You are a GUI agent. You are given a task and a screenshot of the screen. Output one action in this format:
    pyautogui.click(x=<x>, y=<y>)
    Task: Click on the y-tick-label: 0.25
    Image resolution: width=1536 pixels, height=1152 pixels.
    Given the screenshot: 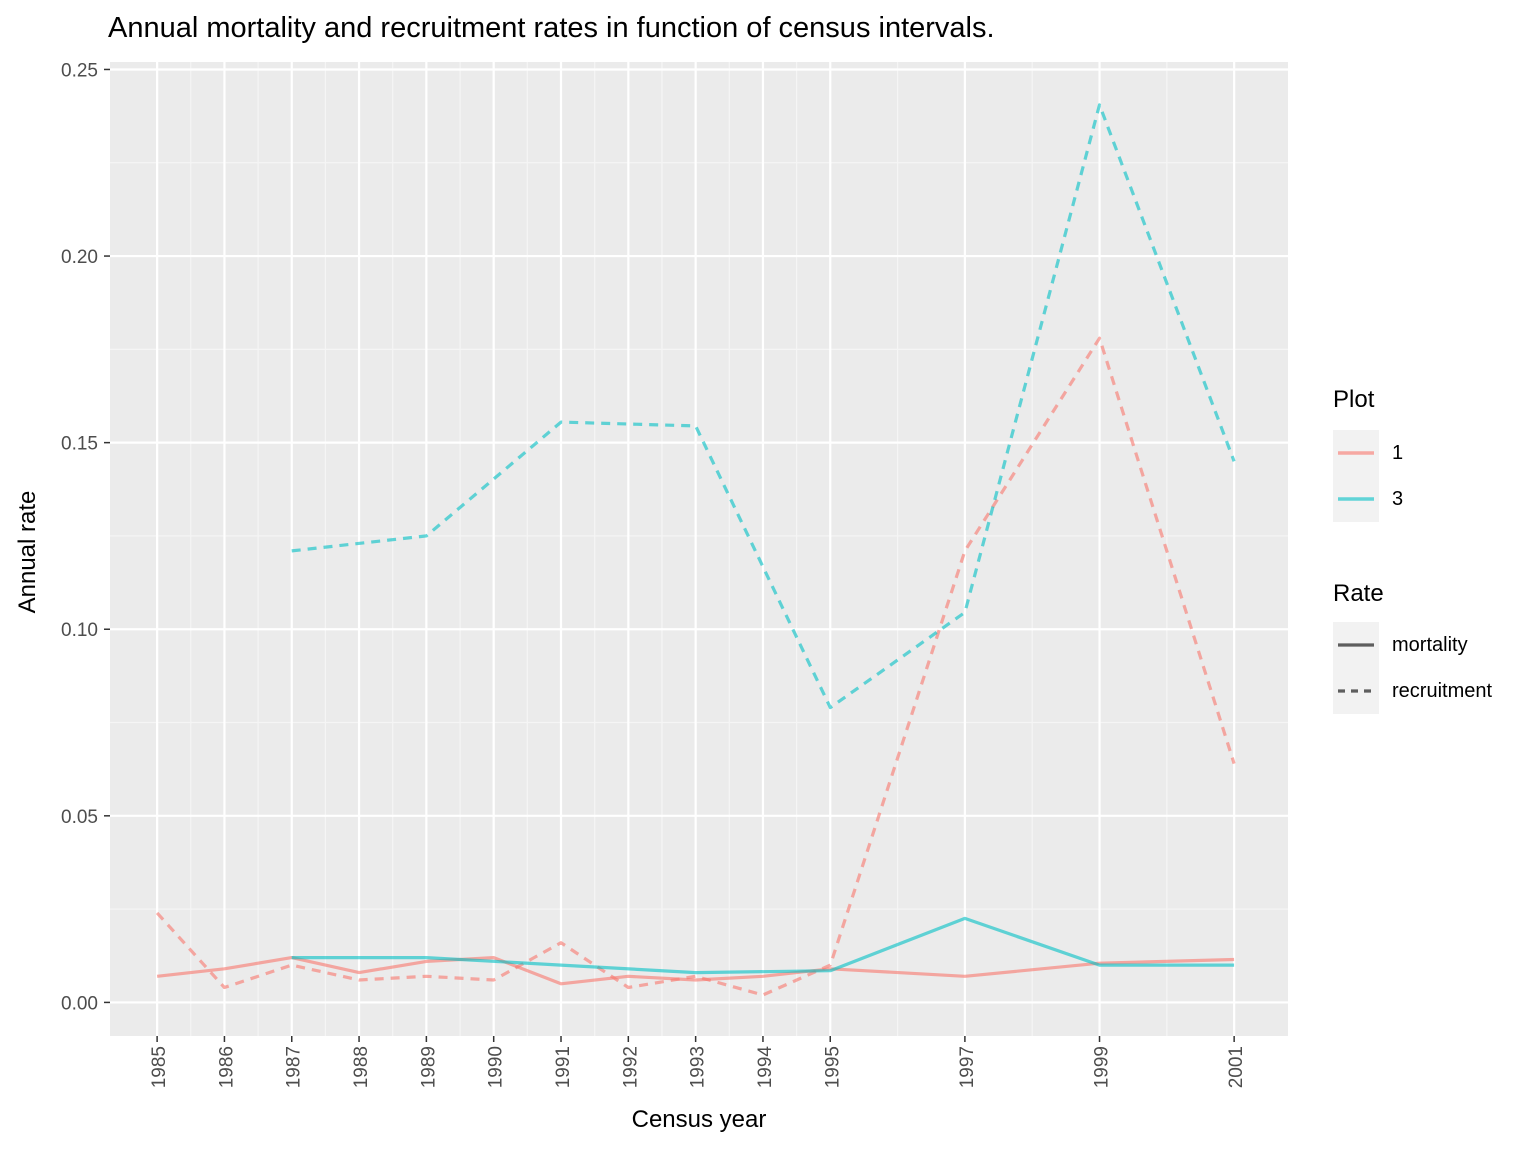 What is the action you would take?
    pyautogui.click(x=79, y=70)
    